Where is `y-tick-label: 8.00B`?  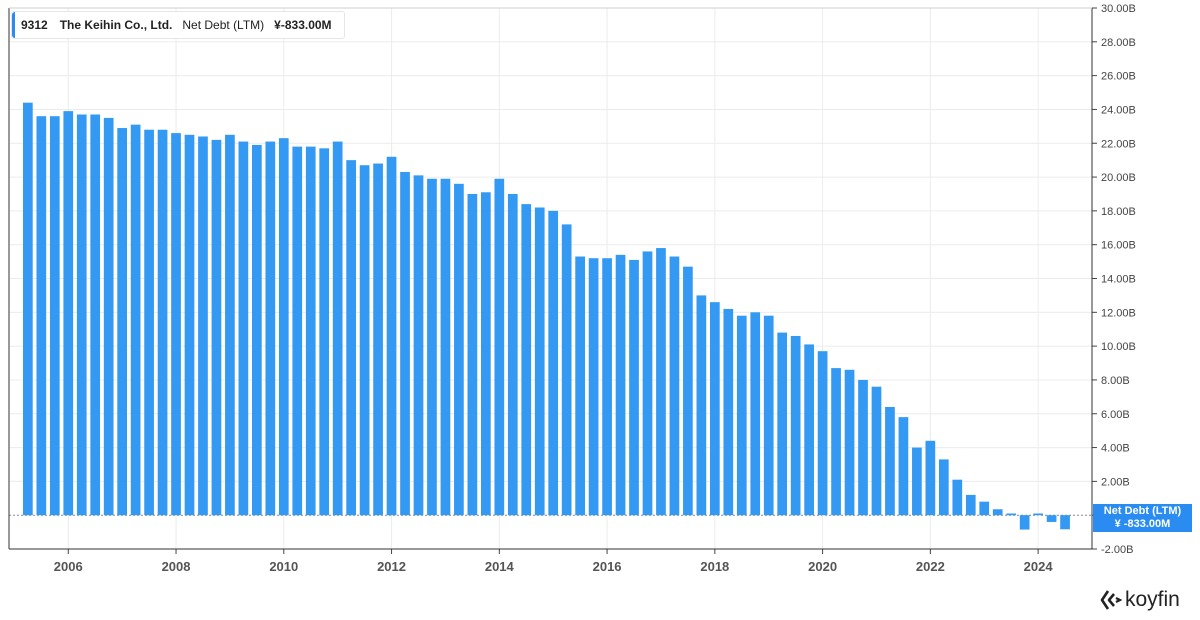
y-tick-label: 8.00B is located at coordinates (1115, 381).